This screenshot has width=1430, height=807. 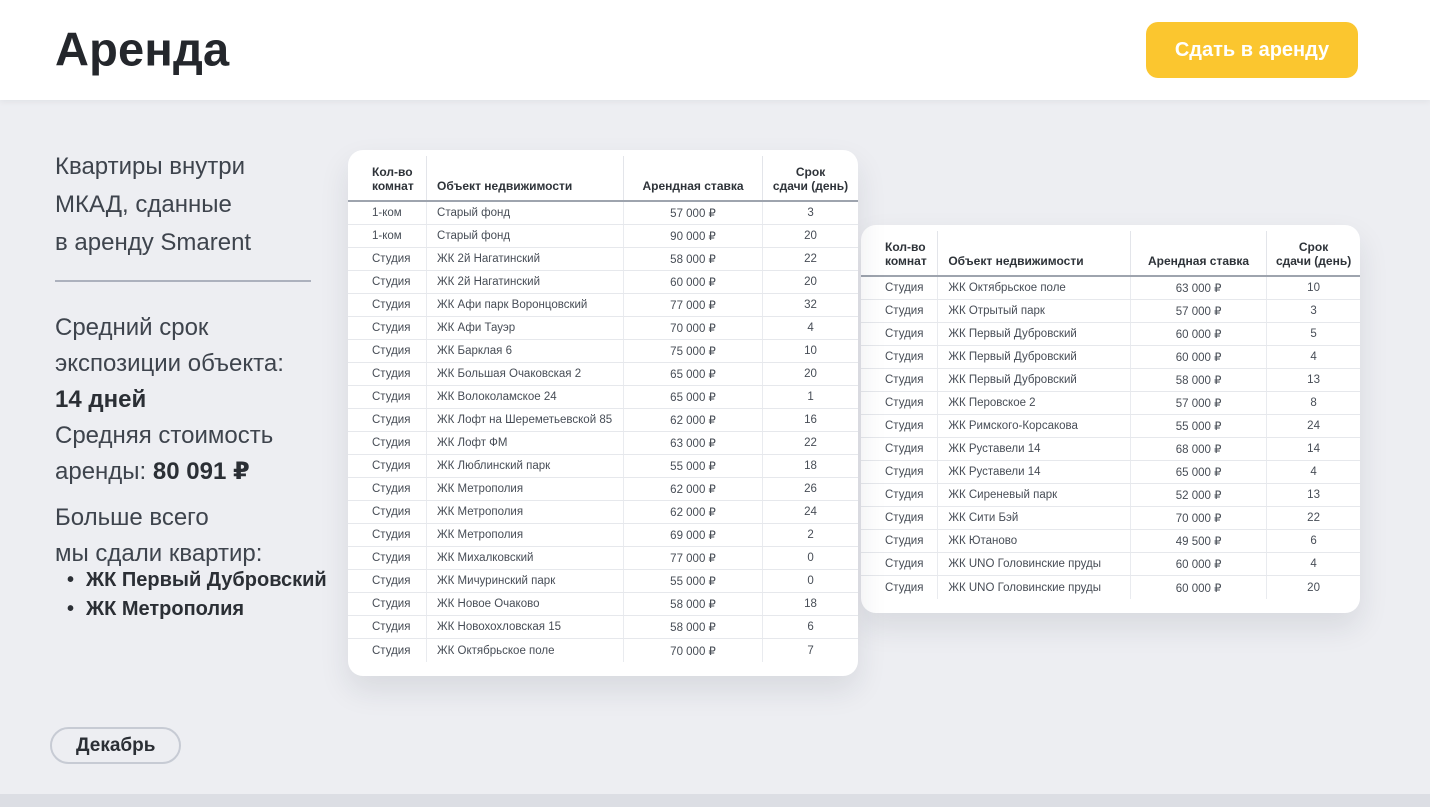 What do you see at coordinates (715, 800) in the screenshot?
I see `footer-strip` at bounding box center [715, 800].